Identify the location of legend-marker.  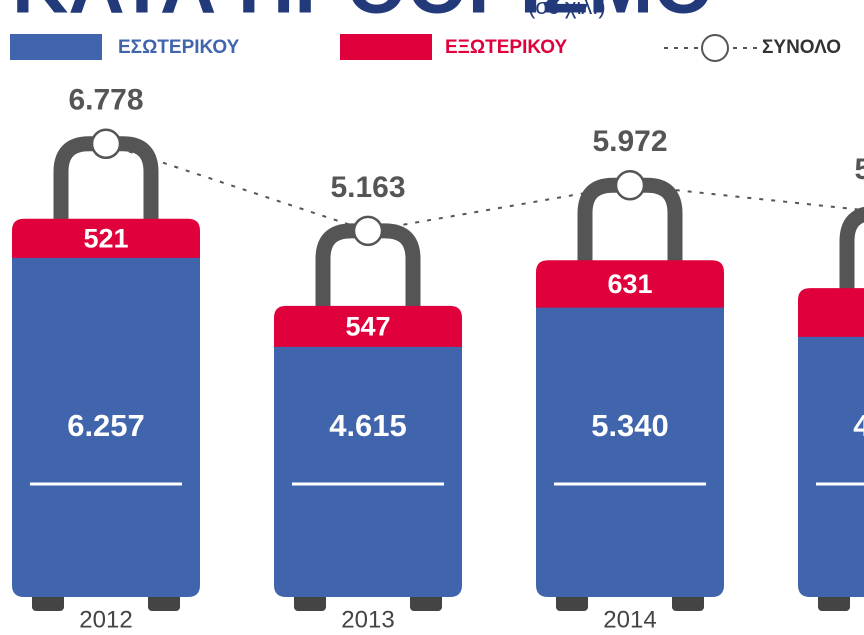
(715, 48).